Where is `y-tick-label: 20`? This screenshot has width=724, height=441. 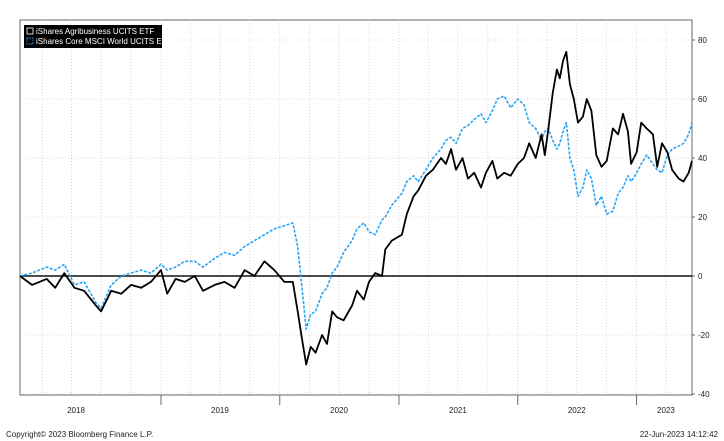
y-tick-label: 20 is located at coordinates (702, 217).